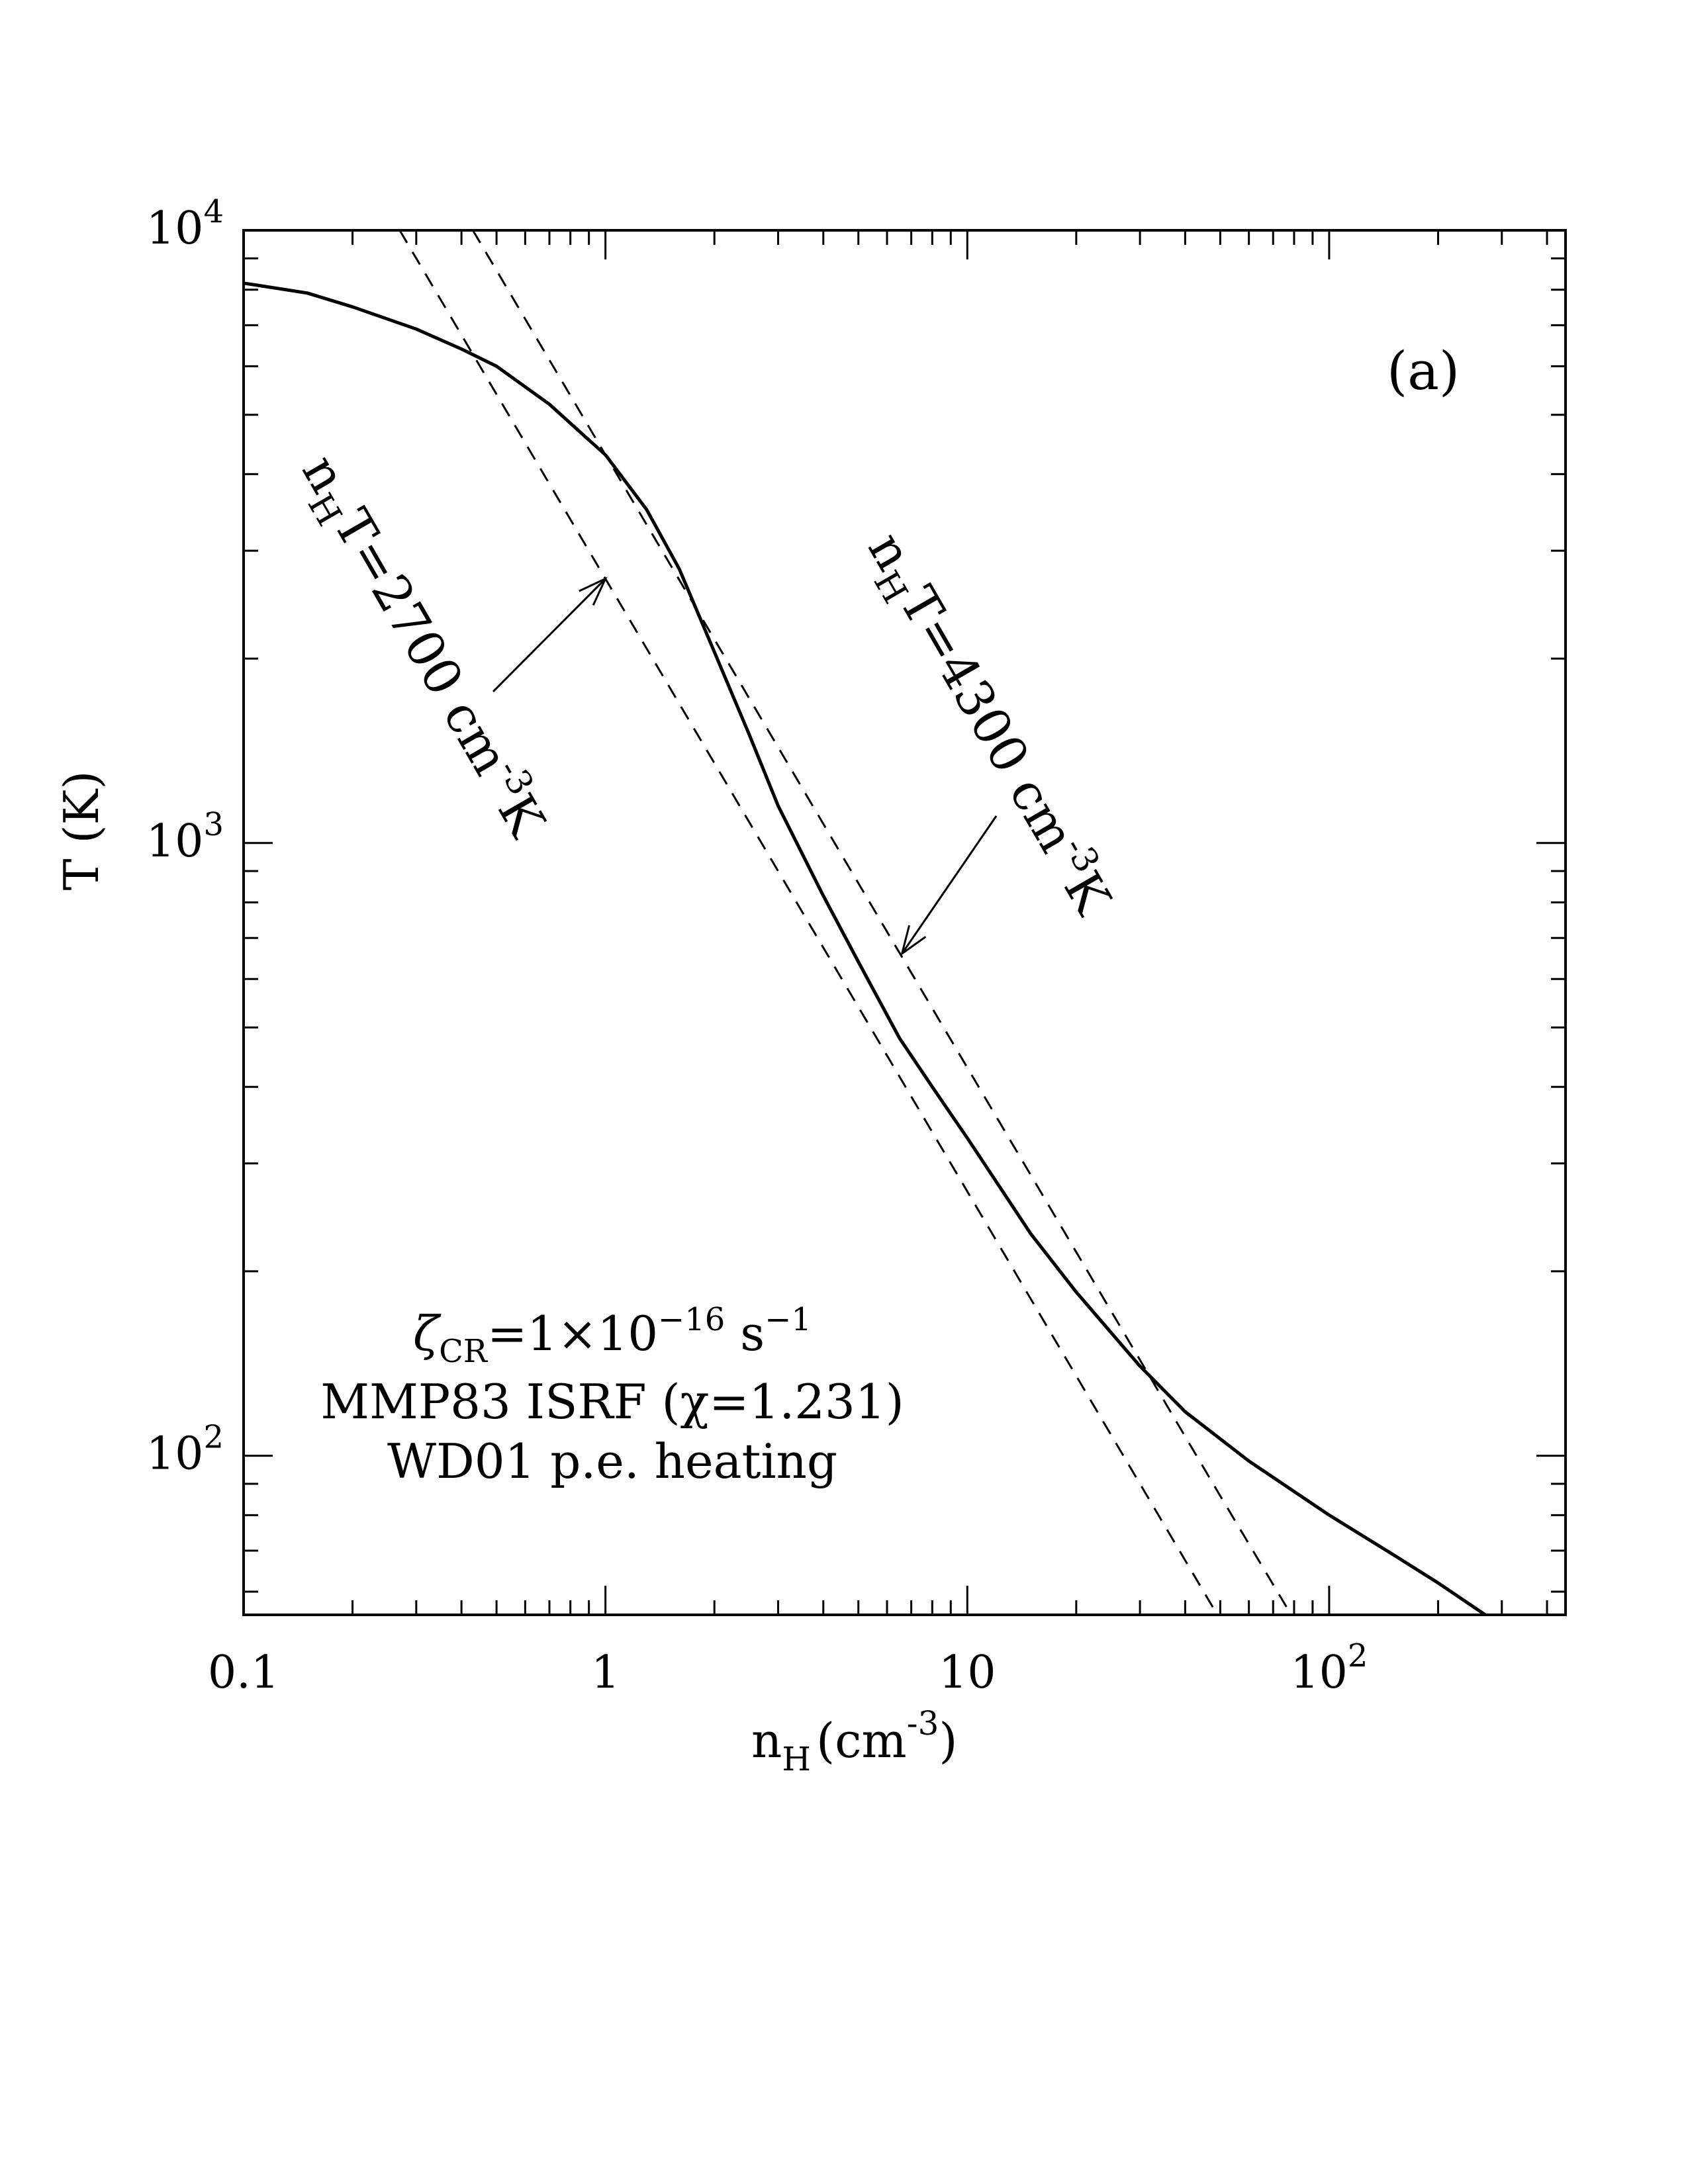 The width and height of the screenshot is (1688, 2184). What do you see at coordinates (854, 1741) in the screenshot?
I see `x-axis-label: nH (cm-3)` at bounding box center [854, 1741].